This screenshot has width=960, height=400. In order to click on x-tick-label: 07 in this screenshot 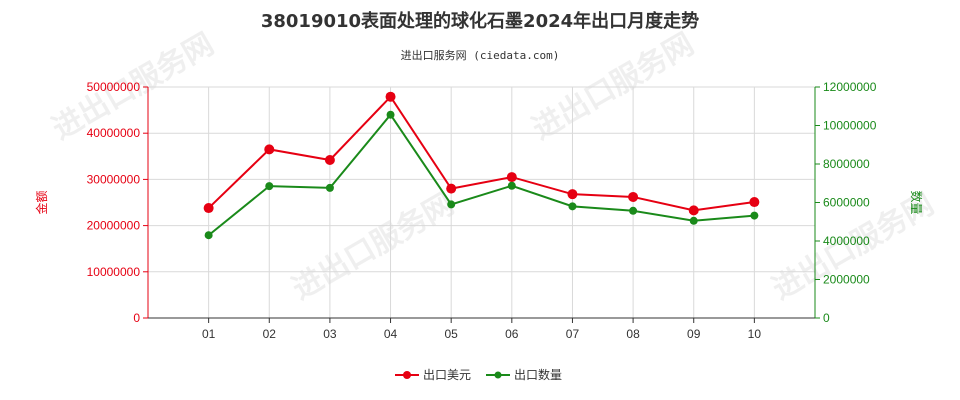, I will do `click(573, 334)`.